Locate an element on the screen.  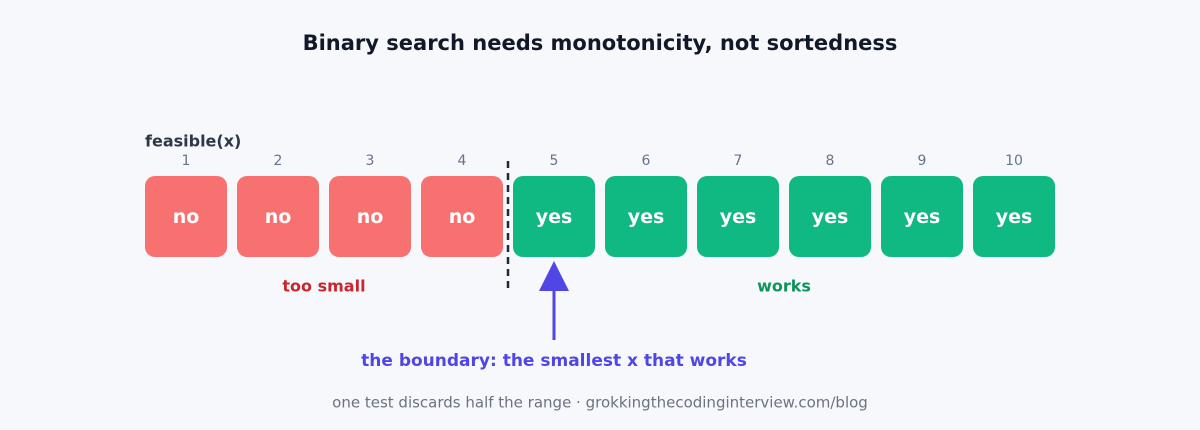
cell-index: 10 is located at coordinates (1014, 161).